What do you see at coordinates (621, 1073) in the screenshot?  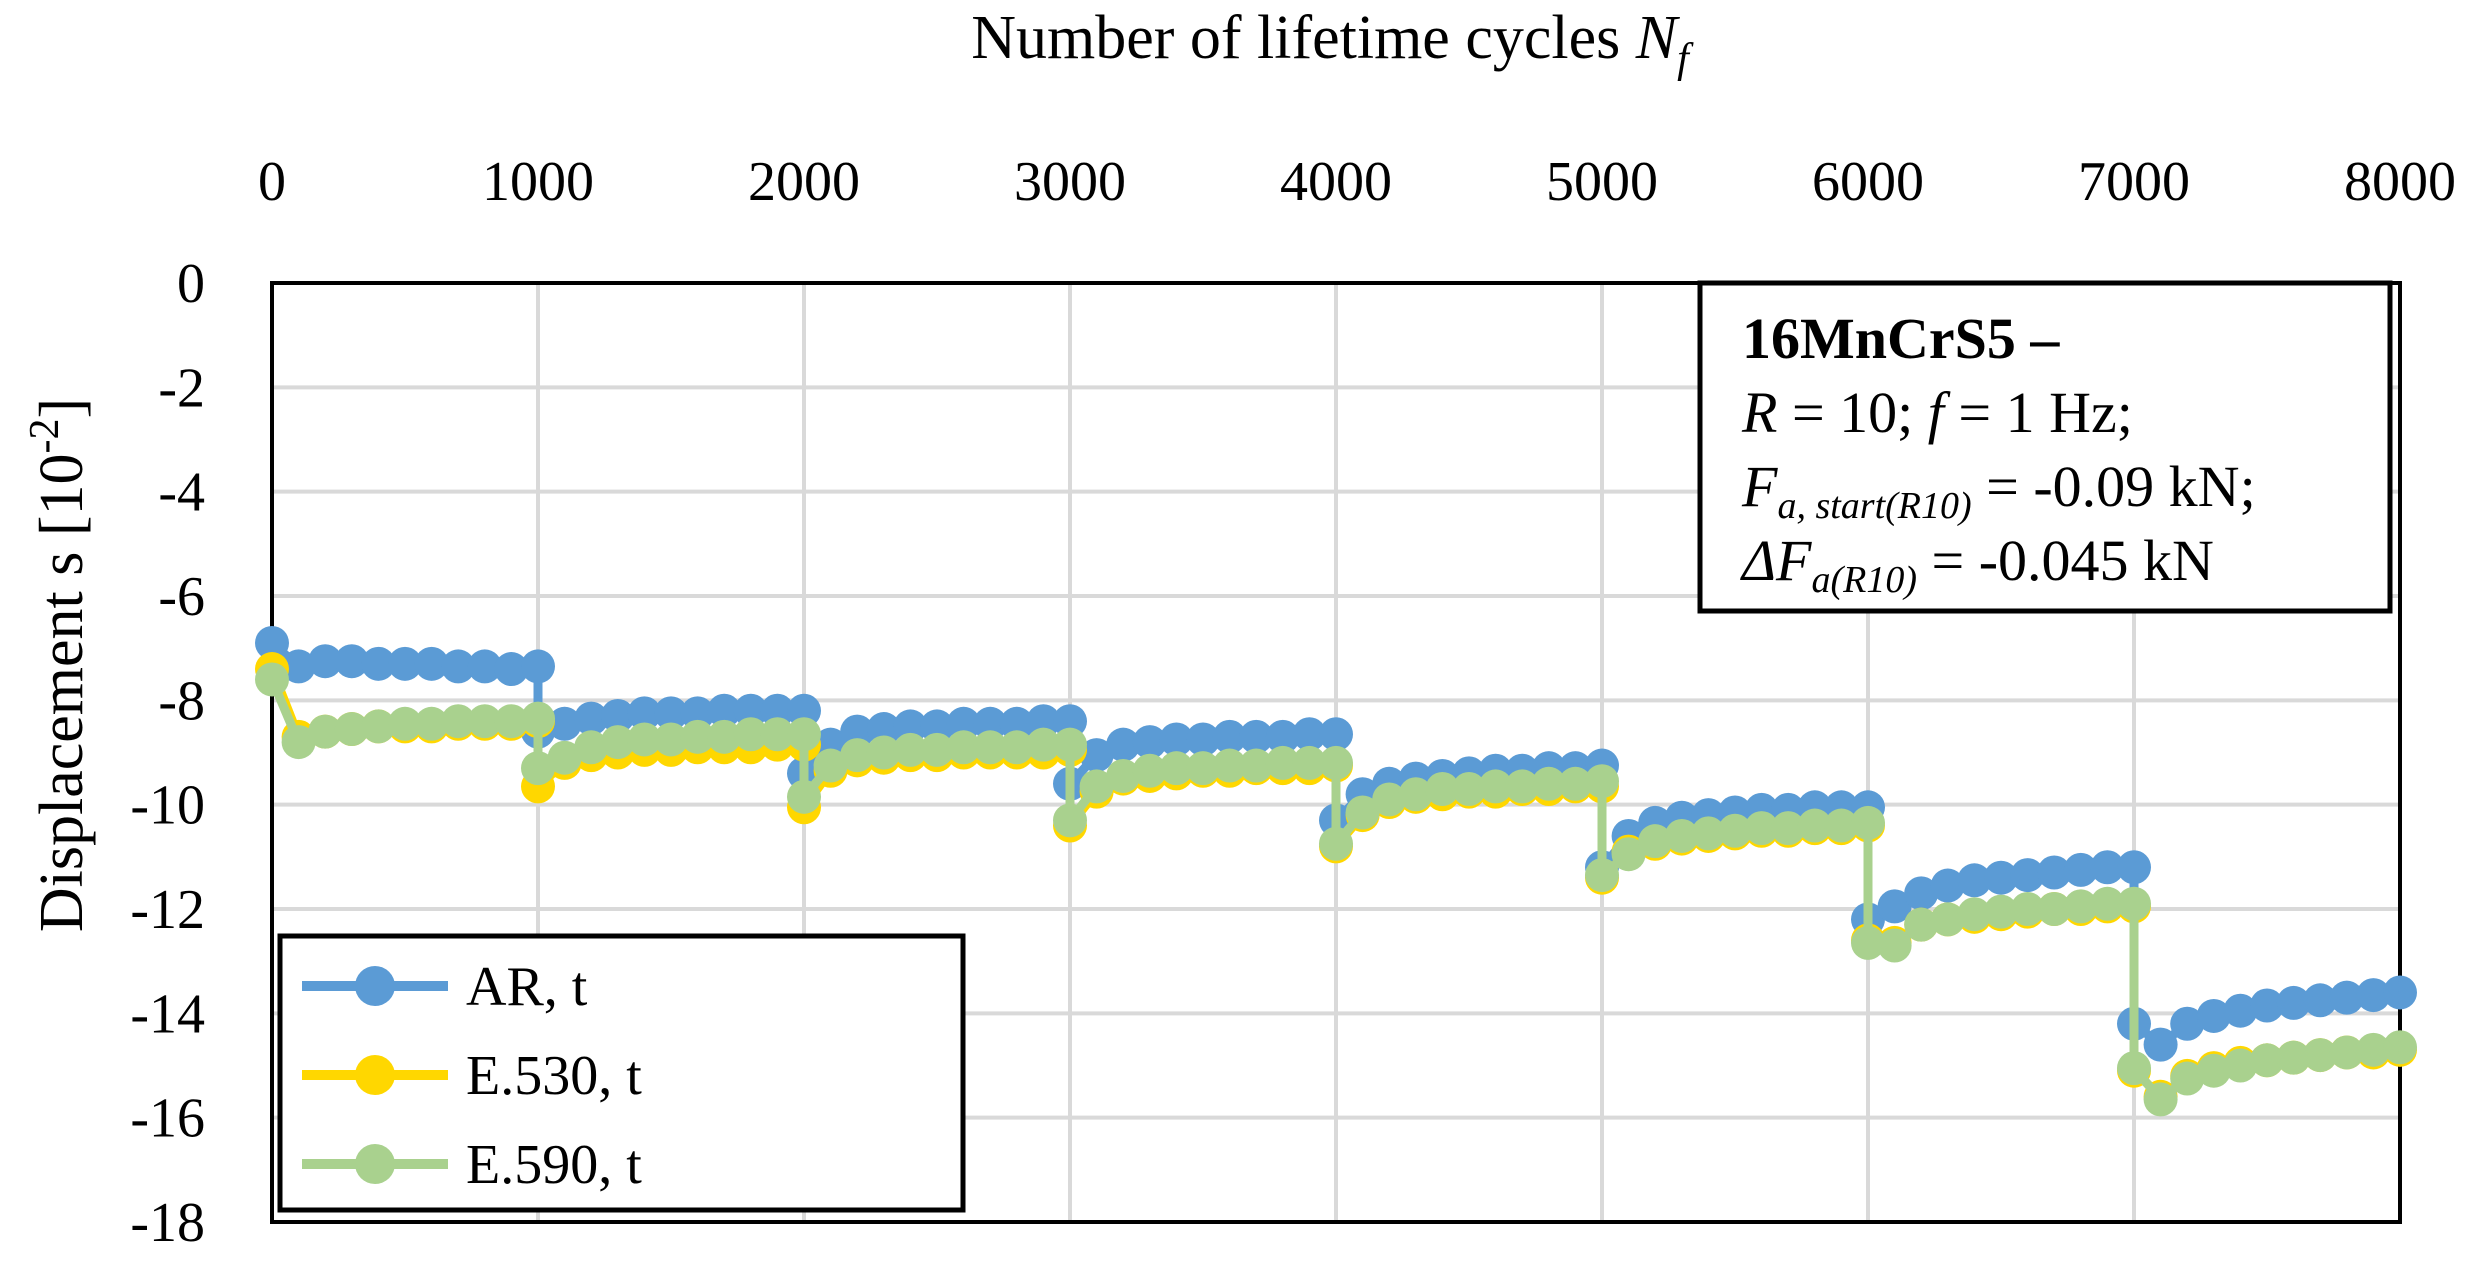 I see `legend: AR, t E.530, t E.590, t` at bounding box center [621, 1073].